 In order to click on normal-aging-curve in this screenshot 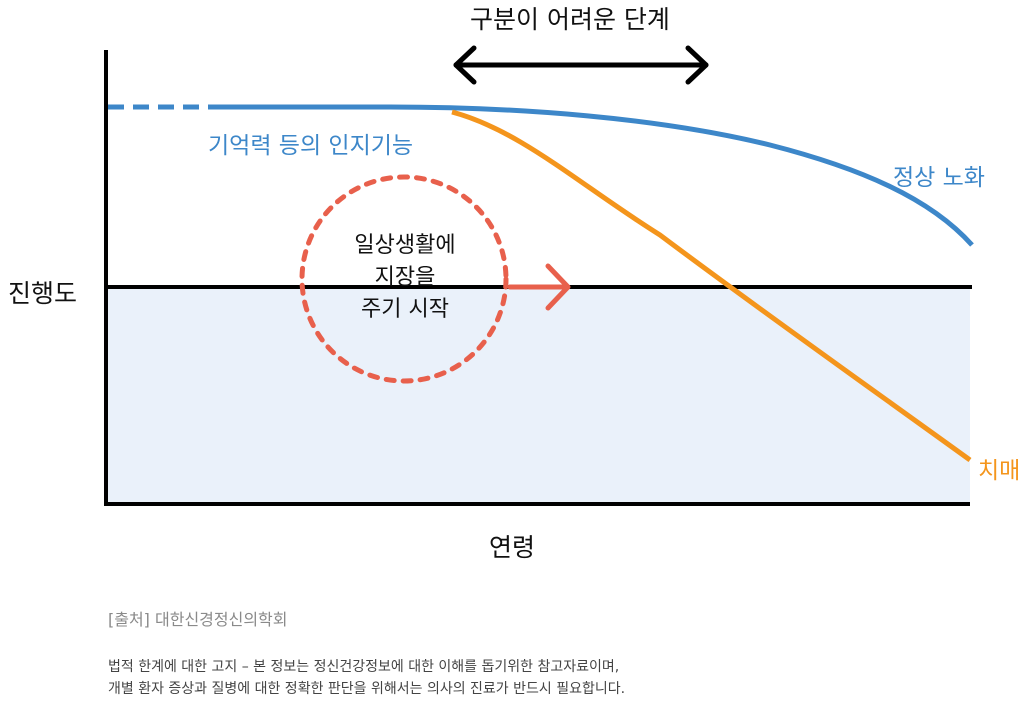, I will do `click(591, 175)`.